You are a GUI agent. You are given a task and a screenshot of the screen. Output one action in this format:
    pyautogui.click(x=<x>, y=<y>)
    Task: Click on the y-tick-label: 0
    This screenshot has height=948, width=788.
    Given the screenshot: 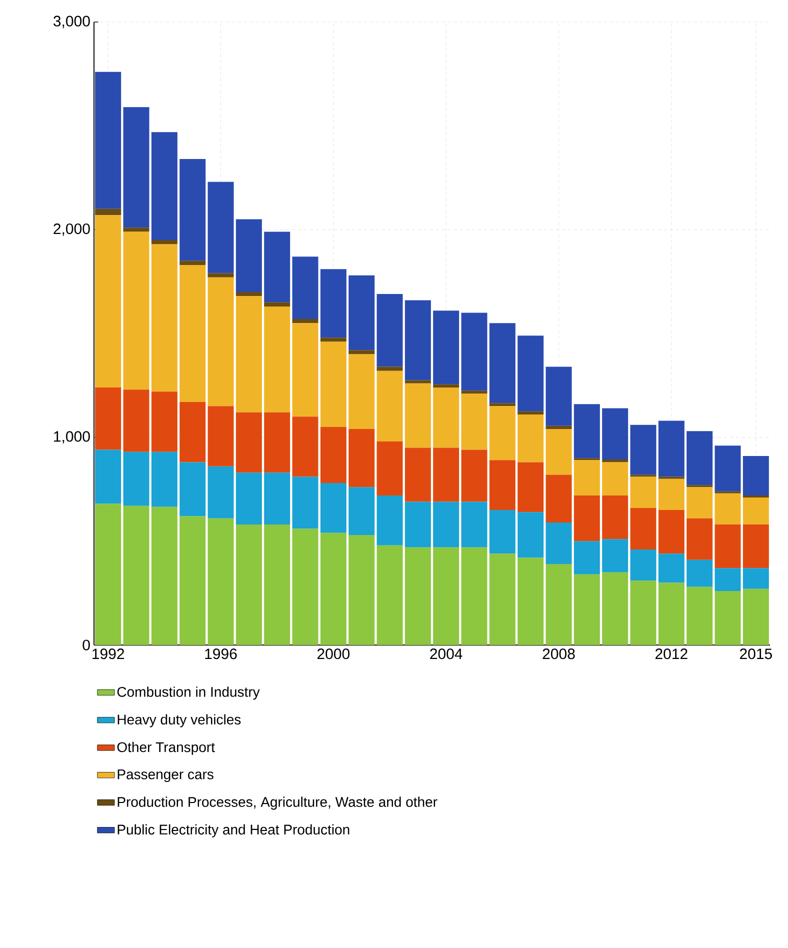 What is the action you would take?
    pyautogui.click(x=86, y=645)
    